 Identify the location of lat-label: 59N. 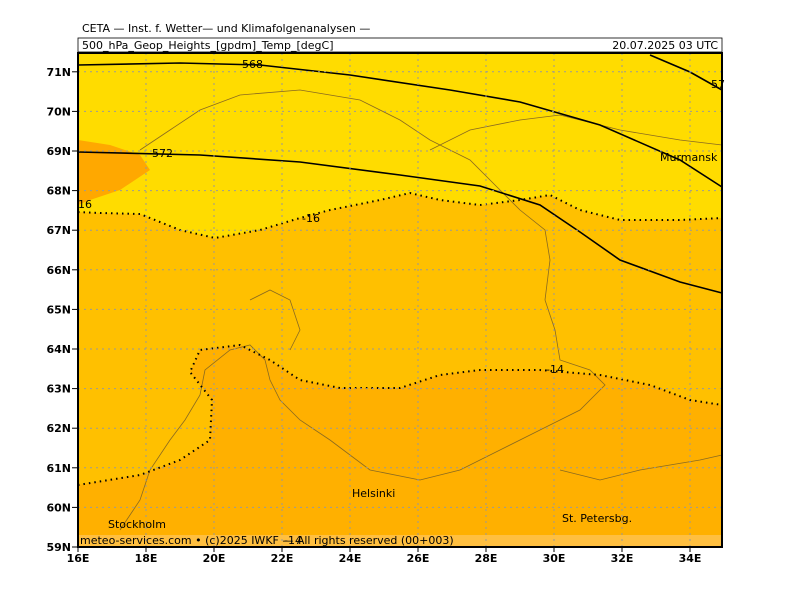
(58, 547).